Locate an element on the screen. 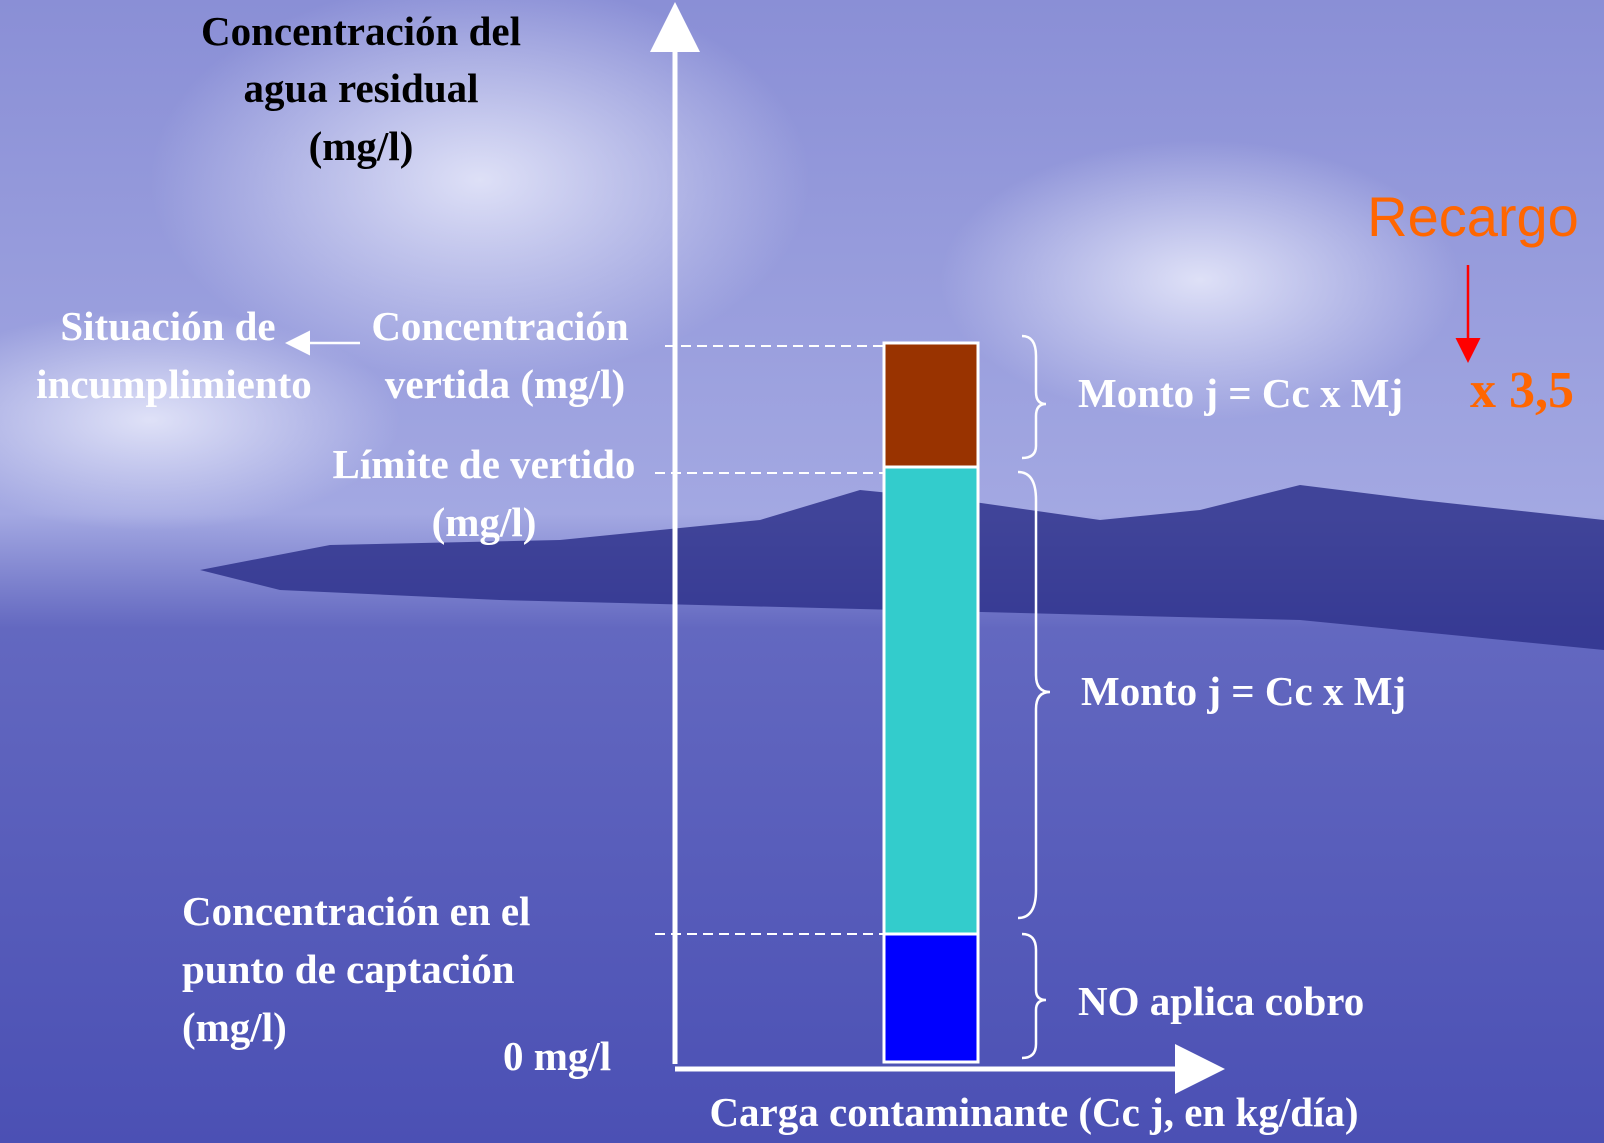  origin-label: 0 mg/l is located at coordinates (557, 1056).